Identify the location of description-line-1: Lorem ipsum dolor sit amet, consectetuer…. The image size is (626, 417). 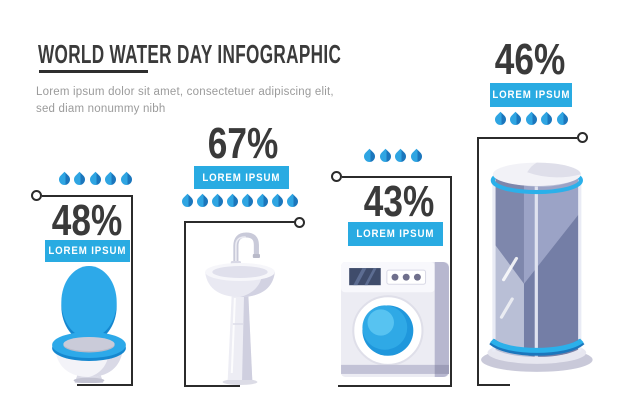
(185, 92).